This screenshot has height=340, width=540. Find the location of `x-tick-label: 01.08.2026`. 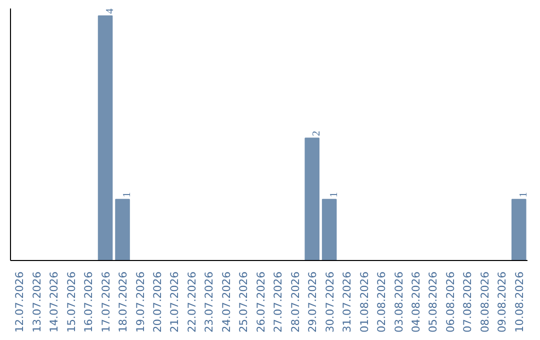

x-tick-label: 01.08.2026 is located at coordinates (364, 302).